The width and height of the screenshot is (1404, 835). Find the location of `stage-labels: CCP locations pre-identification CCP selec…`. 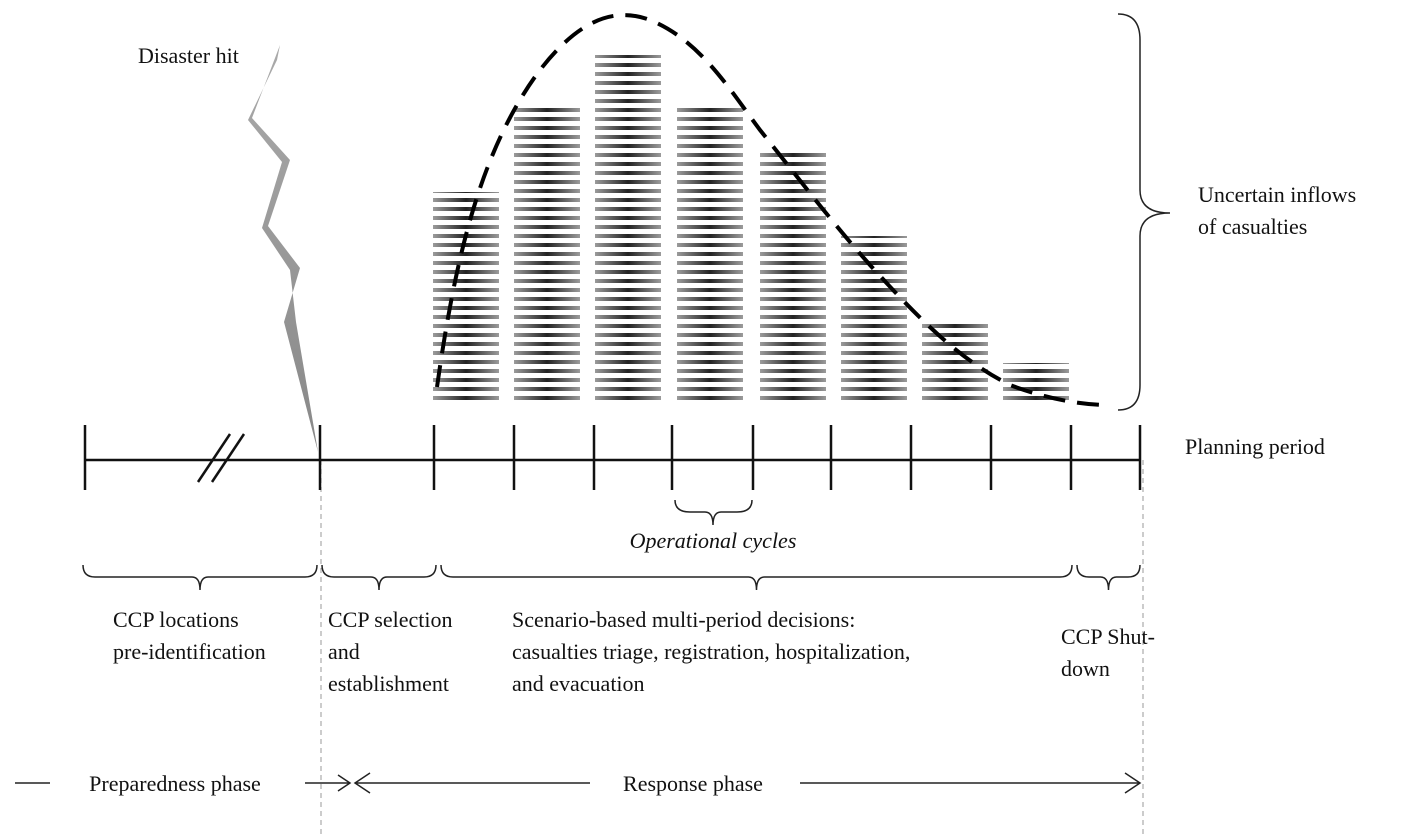

stage-labels: CCP locations pre-identification CCP selec… is located at coordinates (634, 651).